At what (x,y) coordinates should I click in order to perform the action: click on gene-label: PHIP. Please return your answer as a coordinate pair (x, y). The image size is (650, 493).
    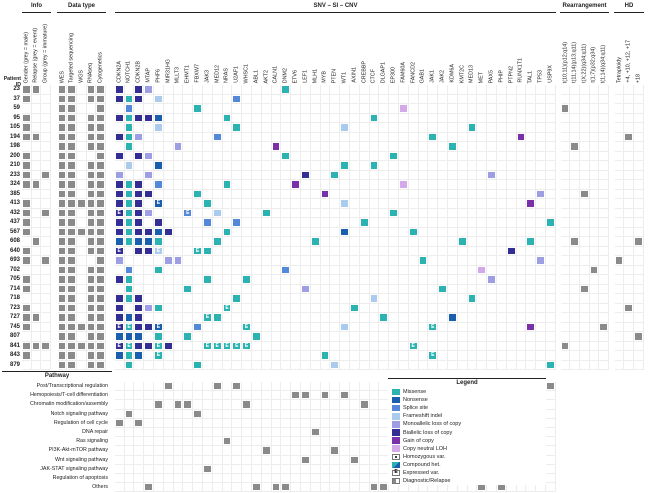
    Looking at the image, I should click on (501, 76).